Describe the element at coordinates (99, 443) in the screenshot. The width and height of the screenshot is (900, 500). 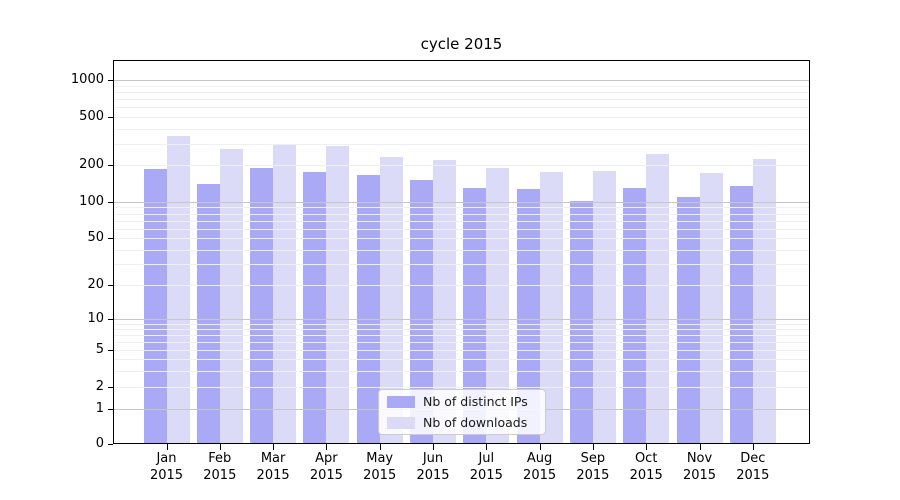
I see `y-axis-tick-label: 0` at that location.